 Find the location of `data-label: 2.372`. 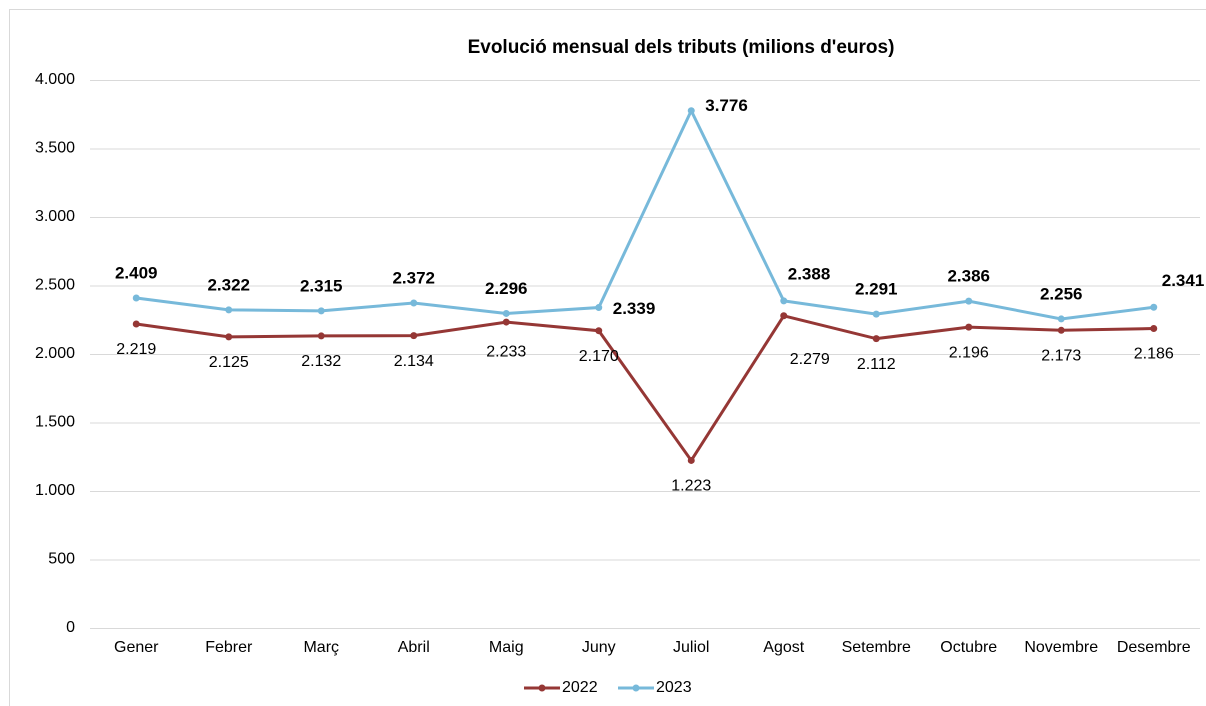

data-label: 2.372 is located at coordinates (413, 278).